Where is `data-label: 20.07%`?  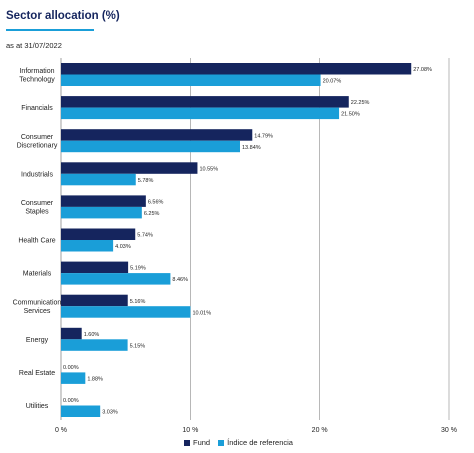
data-label: 20.07% is located at coordinates (332, 82).